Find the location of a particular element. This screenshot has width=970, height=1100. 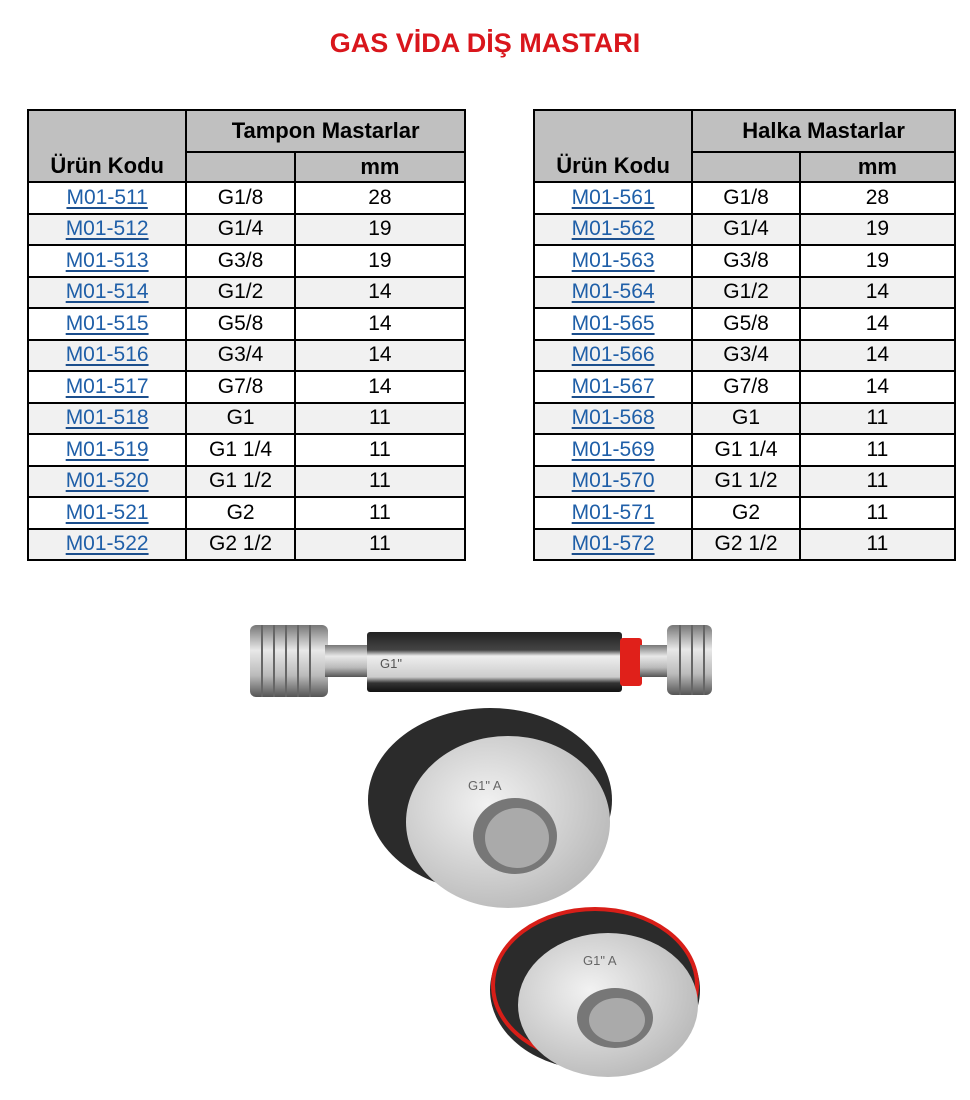

product-code-link: M01-567 is located at coordinates (613, 386).